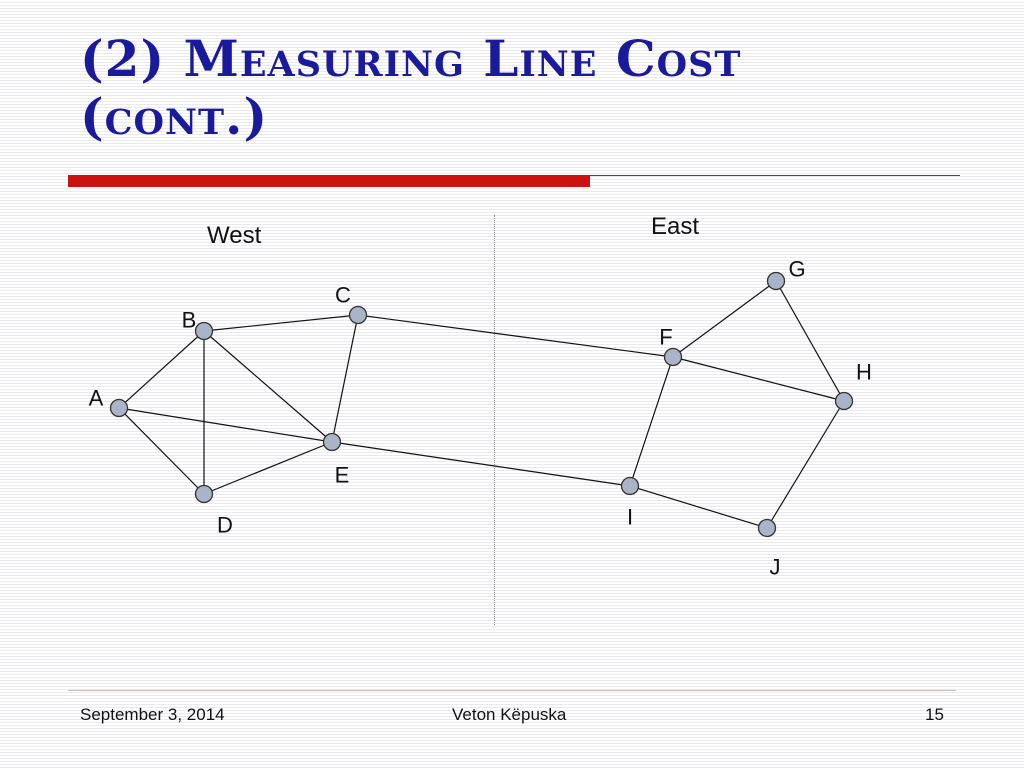  I want to click on node-label-I: I, so click(630, 517).